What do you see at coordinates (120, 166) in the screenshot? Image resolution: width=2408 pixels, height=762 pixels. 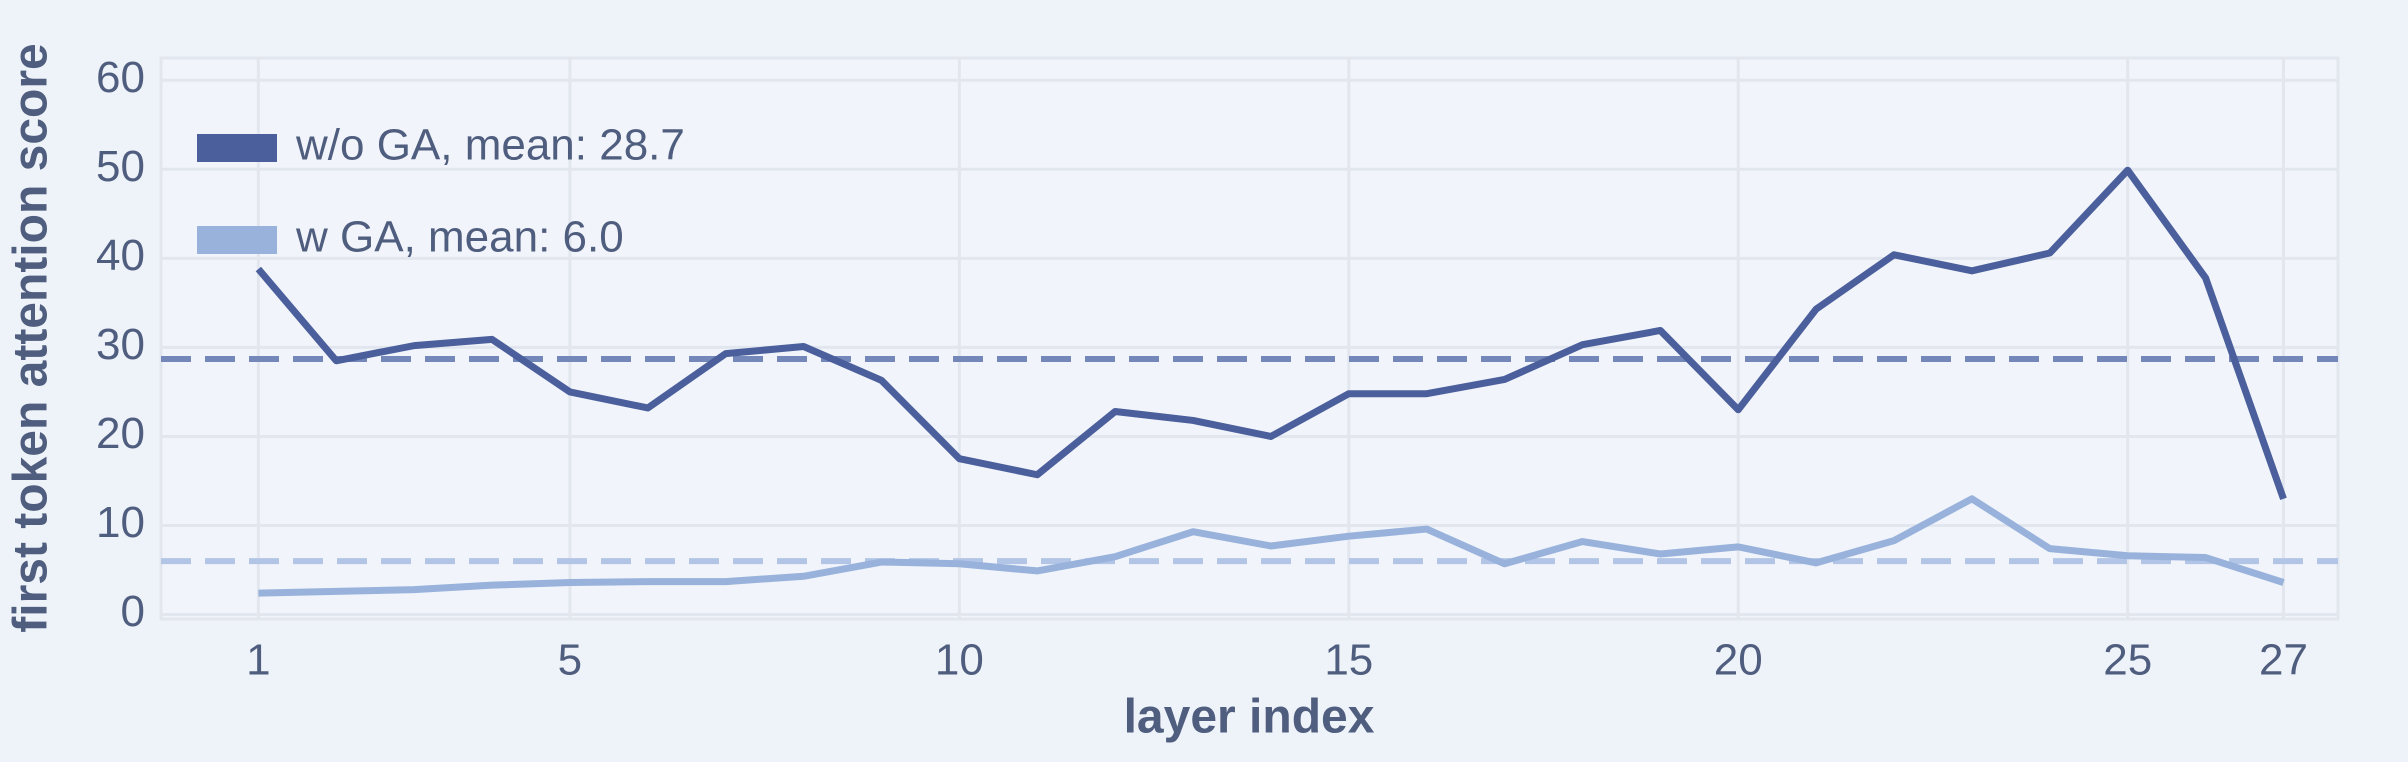 I see `y-tick-label: 50` at bounding box center [120, 166].